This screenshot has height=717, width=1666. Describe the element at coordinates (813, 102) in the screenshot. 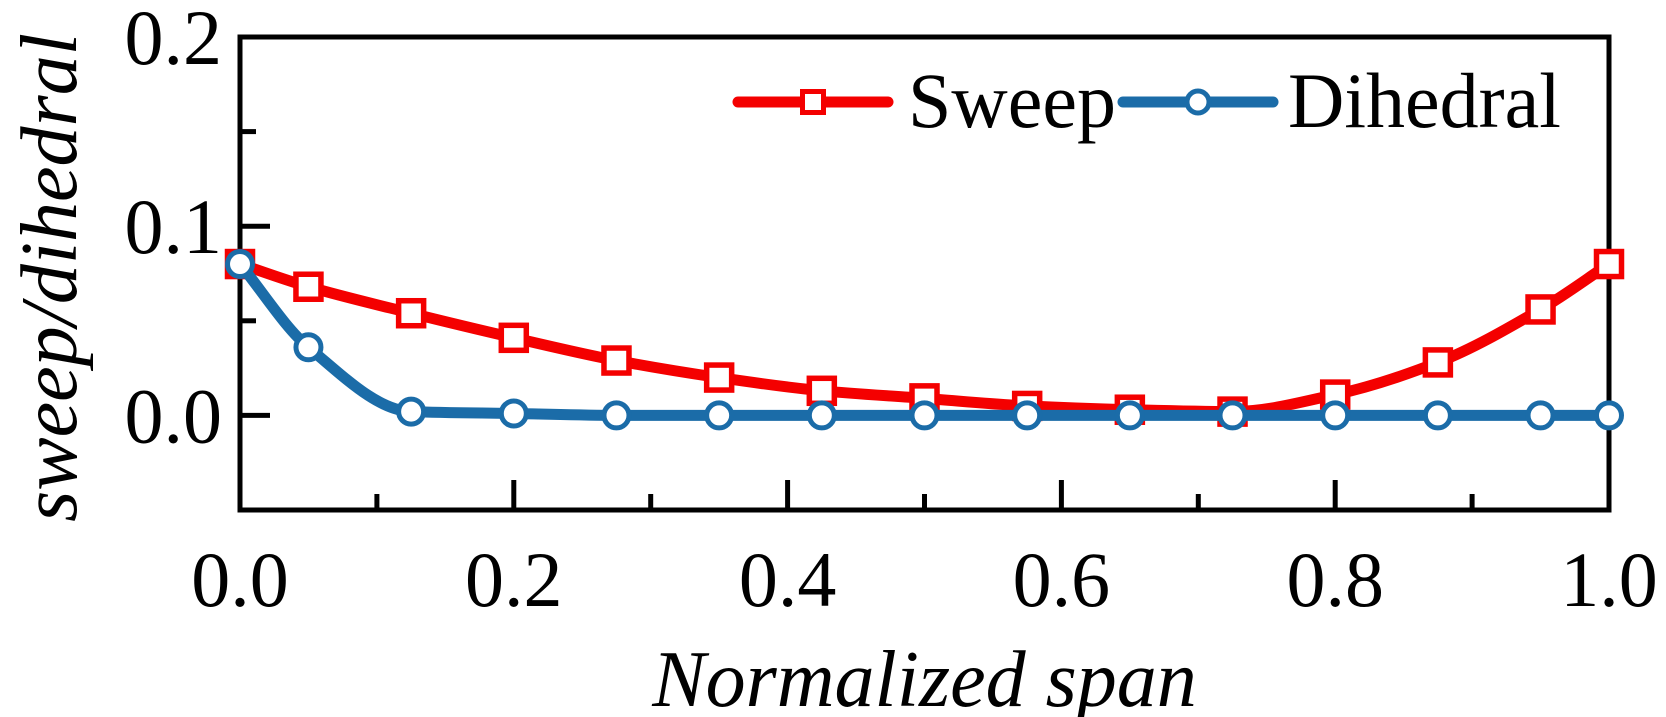

I see `legend-sweep-marker-icon` at that location.